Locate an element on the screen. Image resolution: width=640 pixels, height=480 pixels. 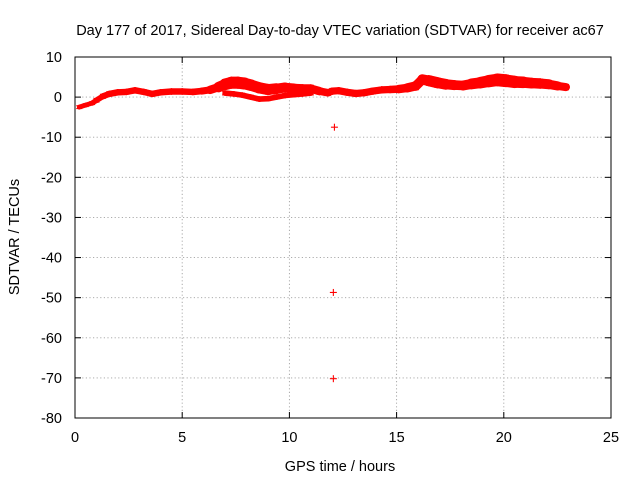
series-sdtvar-dense-band is located at coordinates (323, 91).